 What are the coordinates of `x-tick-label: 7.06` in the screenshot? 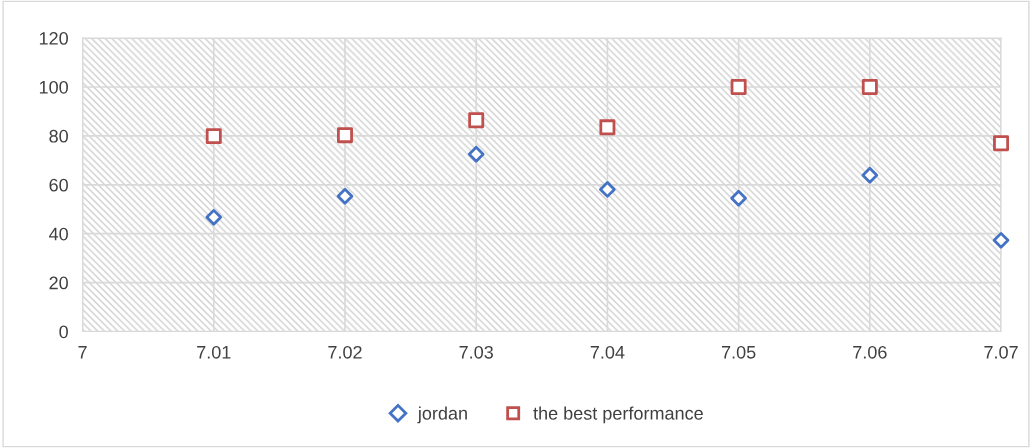 It's located at (870, 352).